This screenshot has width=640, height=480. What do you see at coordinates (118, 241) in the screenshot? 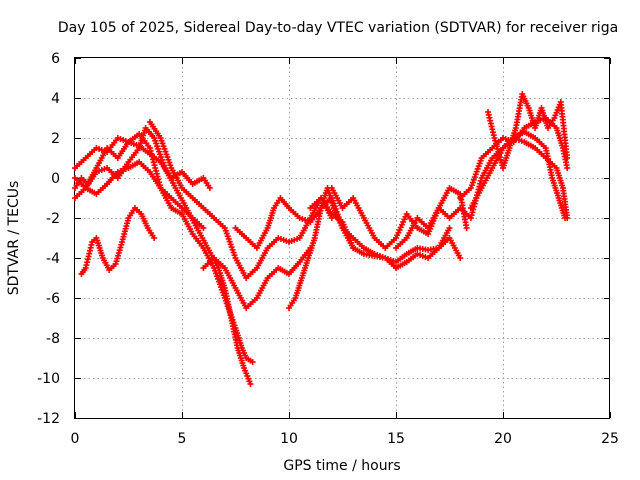
I see `series-arc-d` at bounding box center [118, 241].